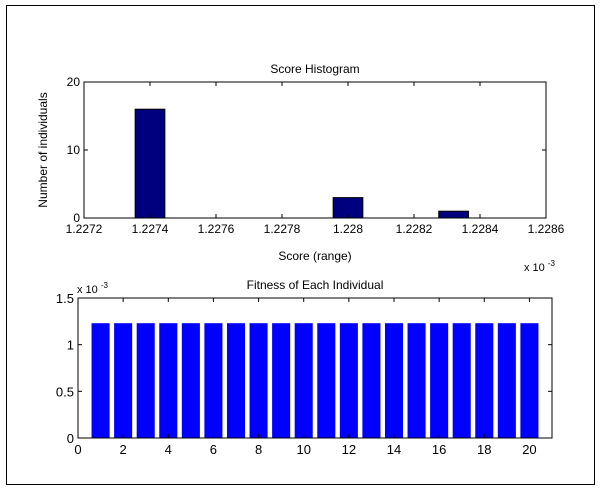 This screenshot has width=603, height=491. I want to click on bottom-chart-x-tick-label: 0, so click(77, 449).